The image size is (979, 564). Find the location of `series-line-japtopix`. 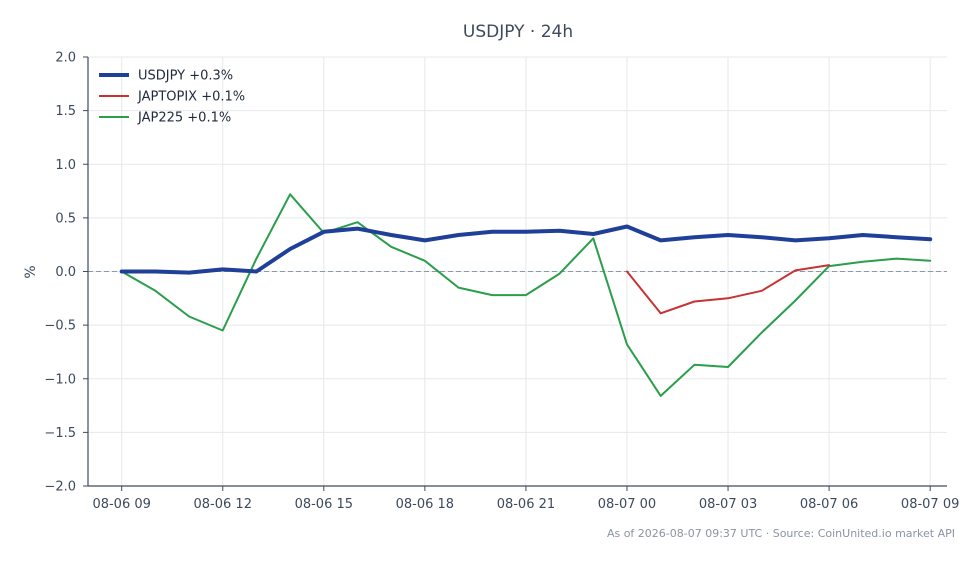

series-line-japtopix is located at coordinates (728, 289).